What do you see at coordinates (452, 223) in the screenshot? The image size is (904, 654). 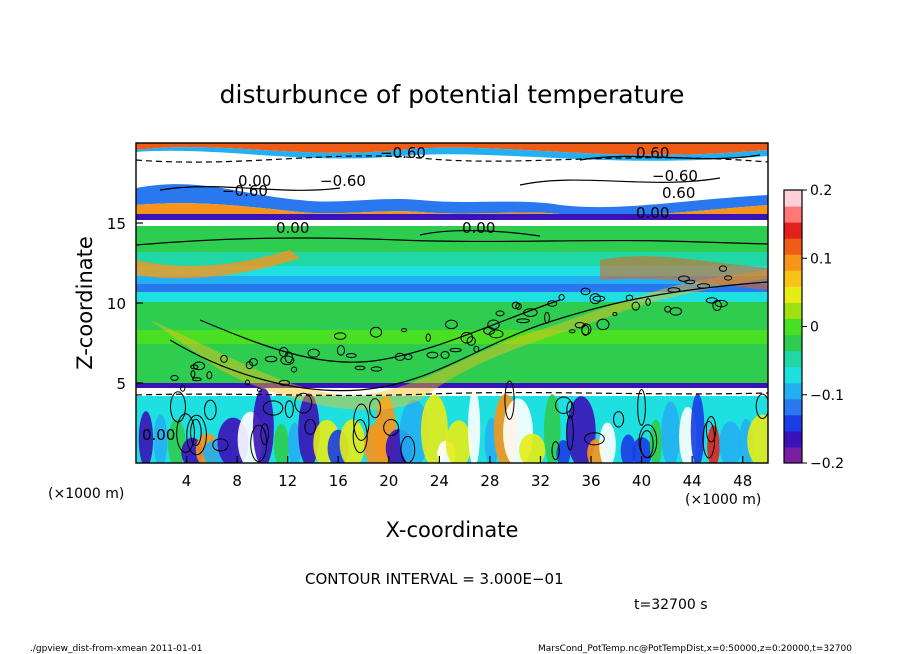 I see `upper-band-white` at bounding box center [452, 223].